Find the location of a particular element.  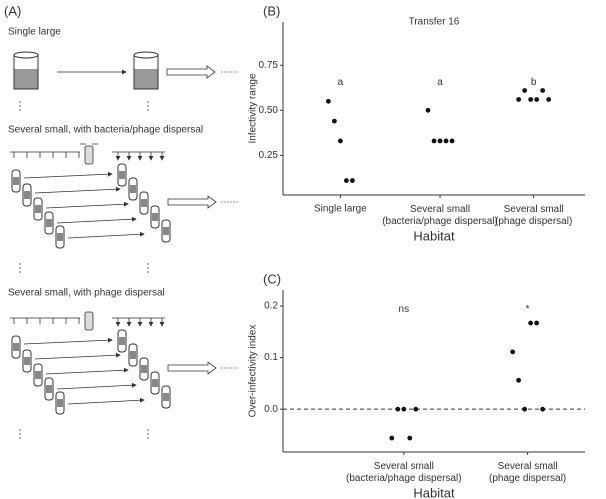

chart-title: Transfer 16 is located at coordinates (434, 22).